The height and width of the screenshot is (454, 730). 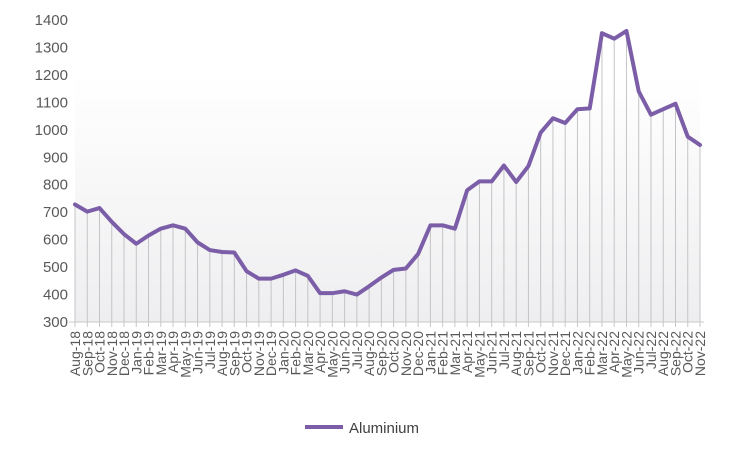 I want to click on x-tick-label: Jul-22, so click(x=651, y=350).